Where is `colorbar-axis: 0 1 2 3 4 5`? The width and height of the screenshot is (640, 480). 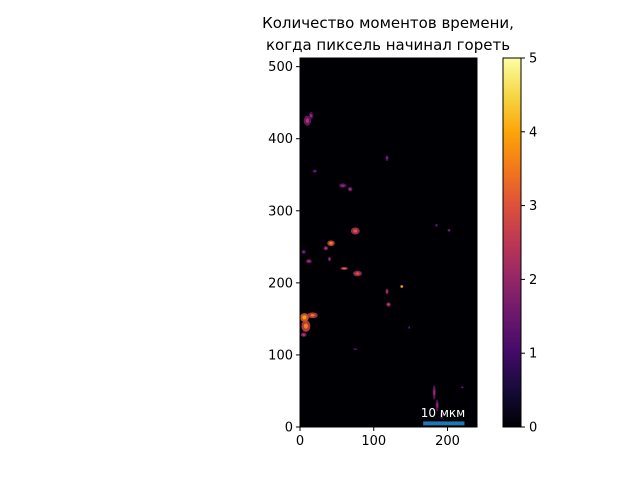
colorbar-axis: 0 1 2 3 4 5 is located at coordinates (529, 244).